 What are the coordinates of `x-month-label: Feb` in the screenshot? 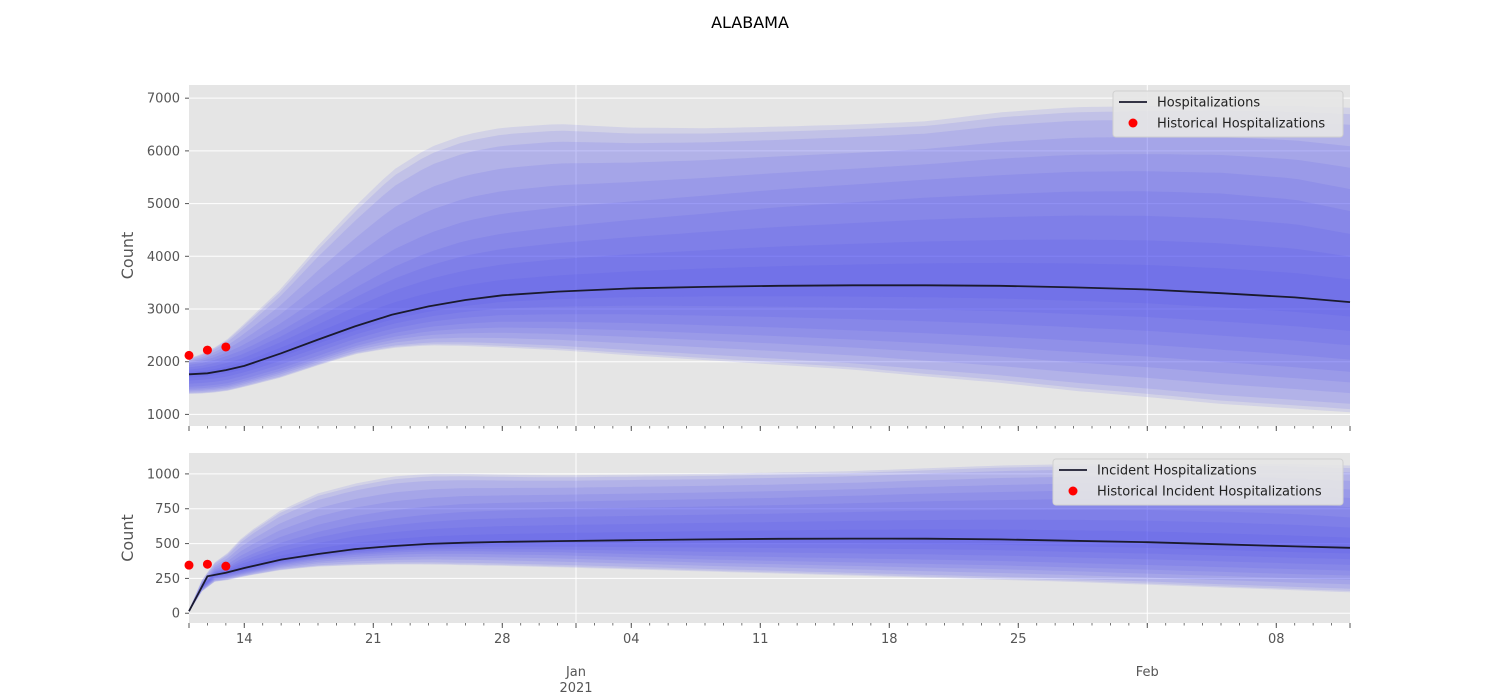 It's located at (1147, 672).